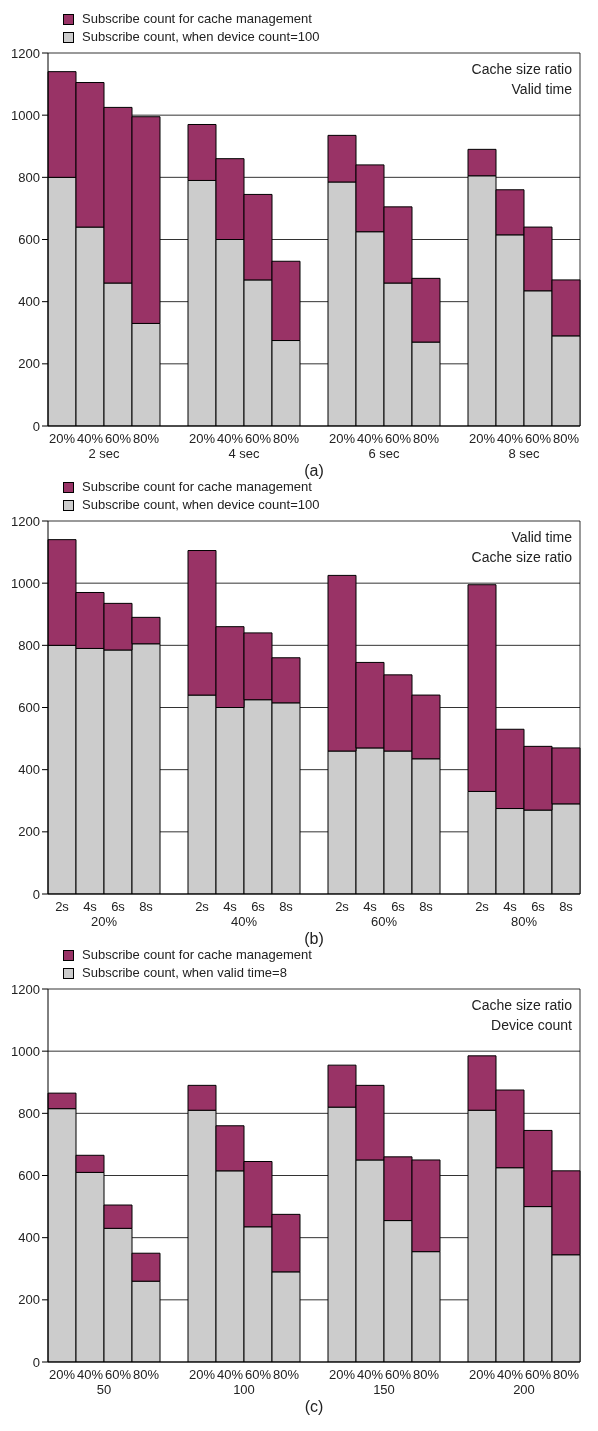  I want to click on text: 8 sec, so click(524, 453).